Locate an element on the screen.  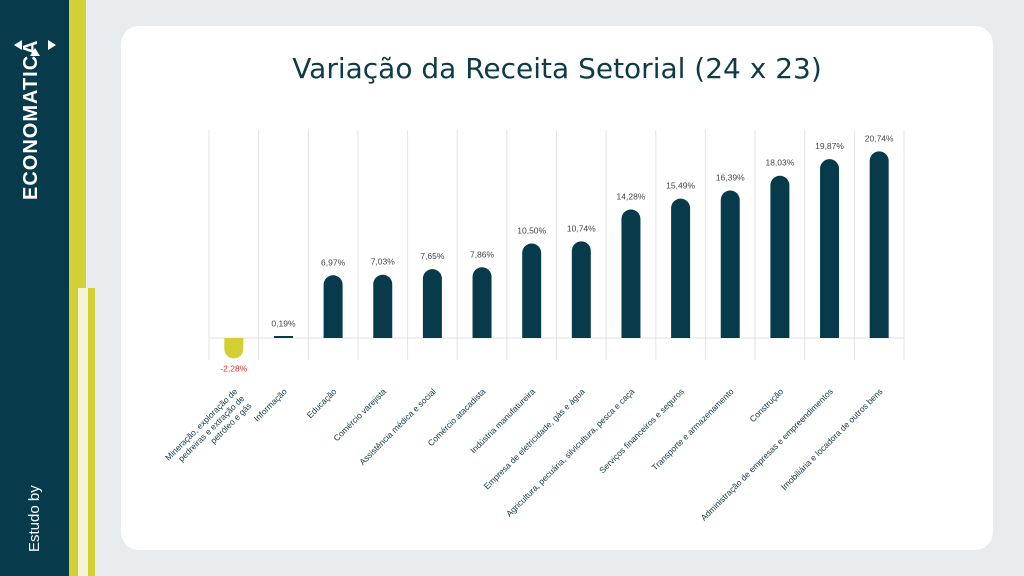
category-tick-label: Transporte e armazenamento is located at coordinates (693, 429).